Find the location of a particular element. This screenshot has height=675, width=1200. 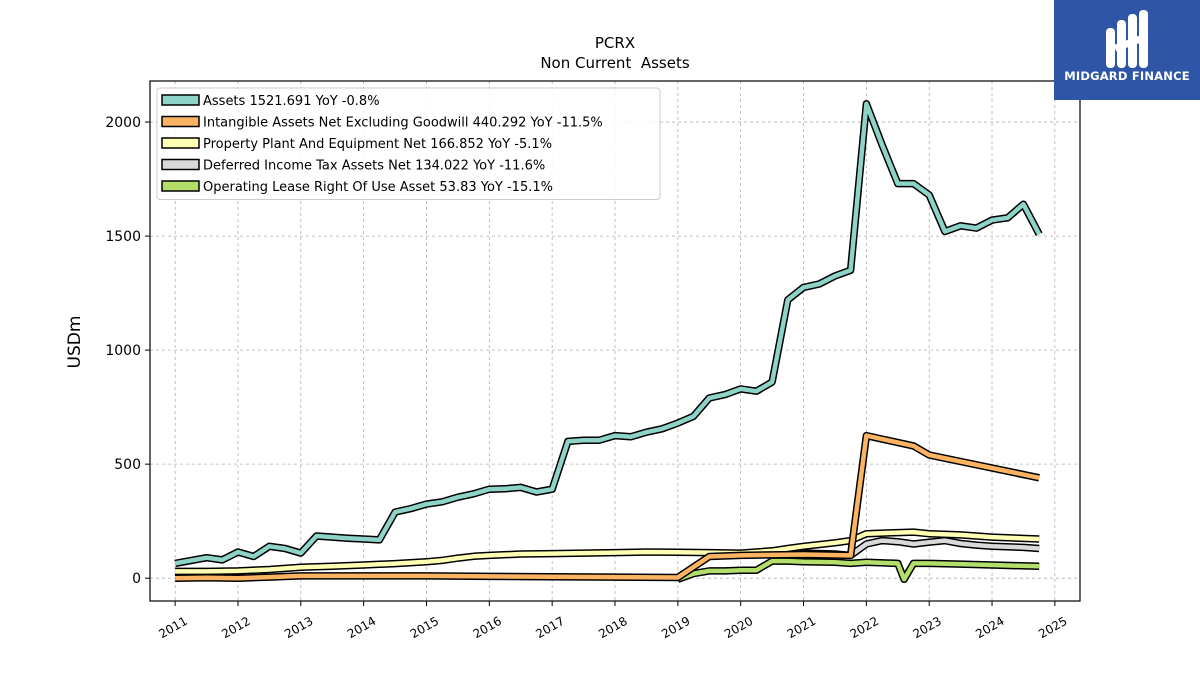

midgard-finance-logo: MIDGARD FINANCE is located at coordinates (1127, 50).